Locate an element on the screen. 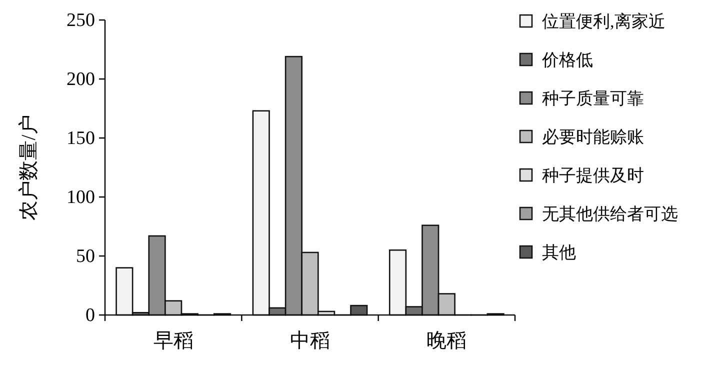  y-axis-title: 农户数量/户 is located at coordinates (29, 167).